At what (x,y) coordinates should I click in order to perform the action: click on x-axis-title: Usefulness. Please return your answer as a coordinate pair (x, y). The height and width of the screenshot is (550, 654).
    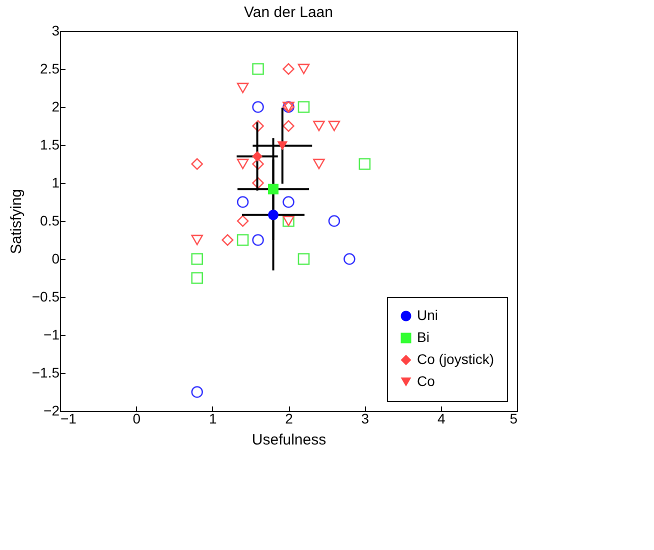
    Looking at the image, I should click on (289, 440).